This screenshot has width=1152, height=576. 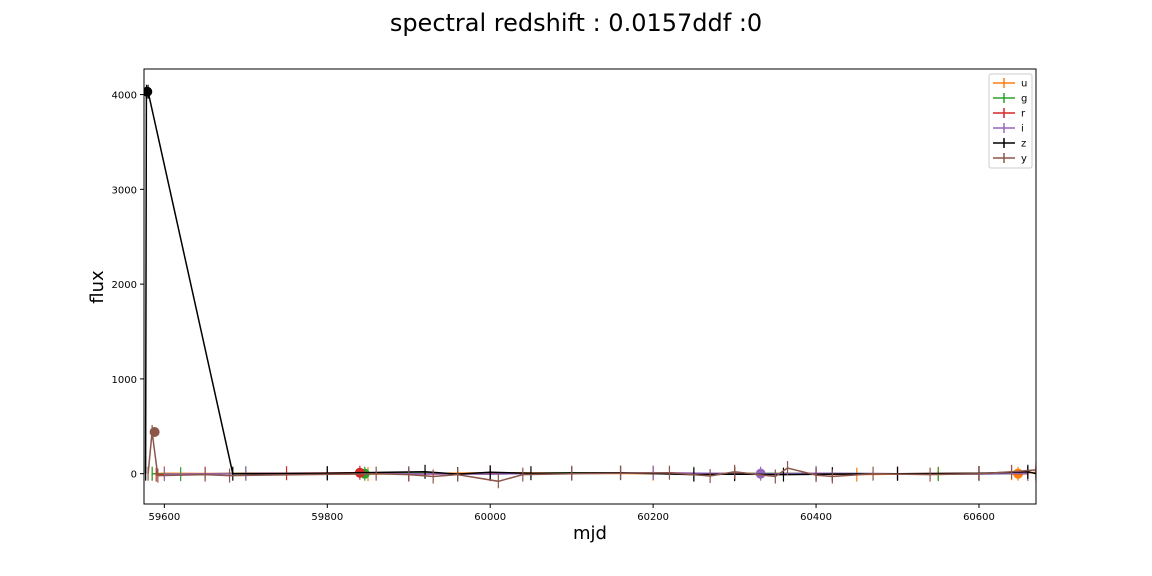 What do you see at coordinates (653, 517) in the screenshot?
I see `x-tick-label: 60200` at bounding box center [653, 517].